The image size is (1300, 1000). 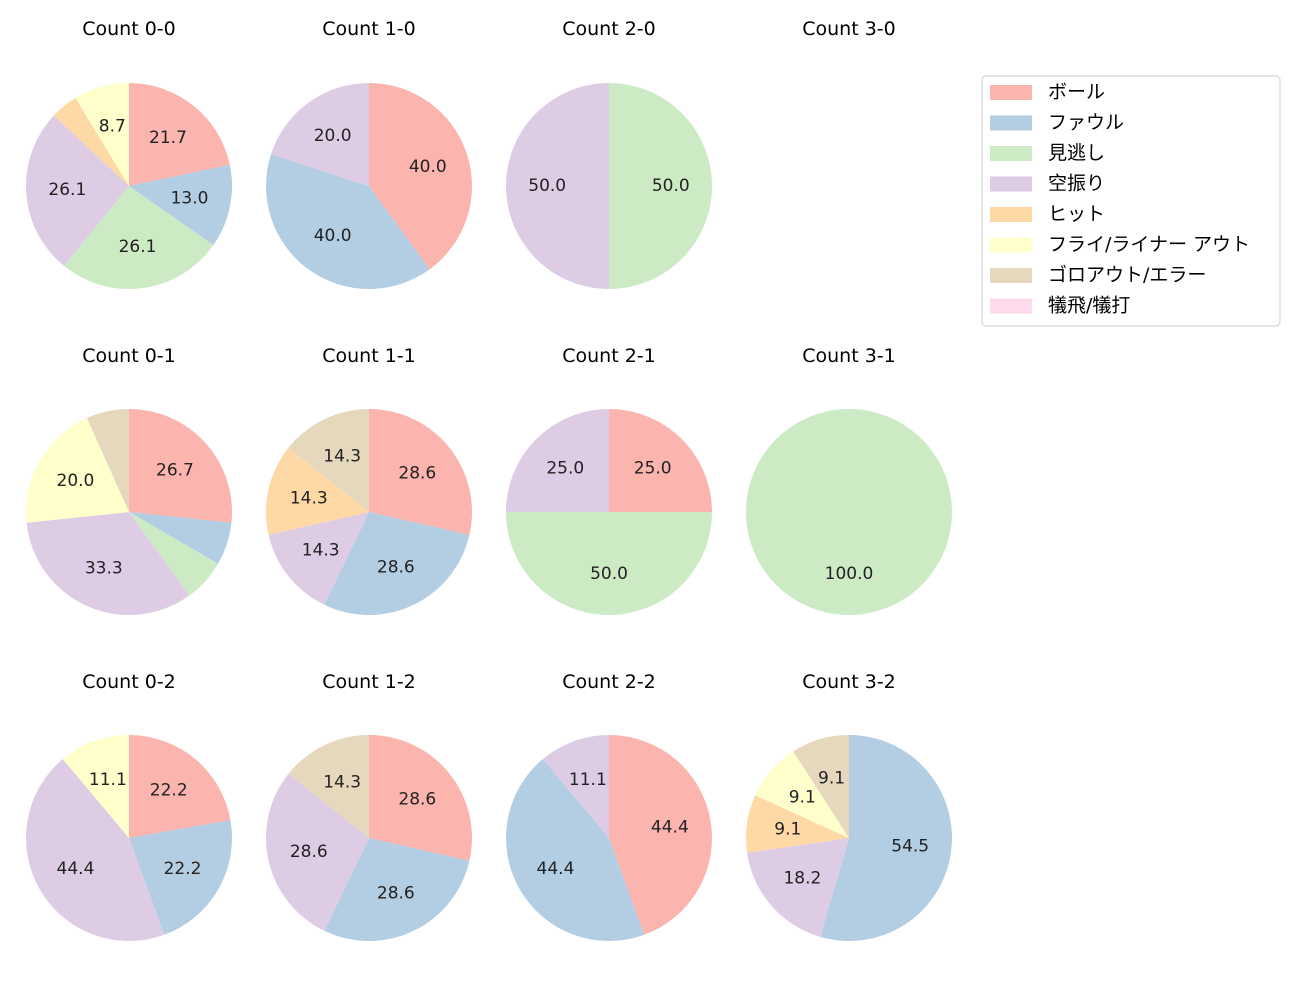 What do you see at coordinates (802, 879) in the screenshot?
I see `slice-label: 18.2` at bounding box center [802, 879].